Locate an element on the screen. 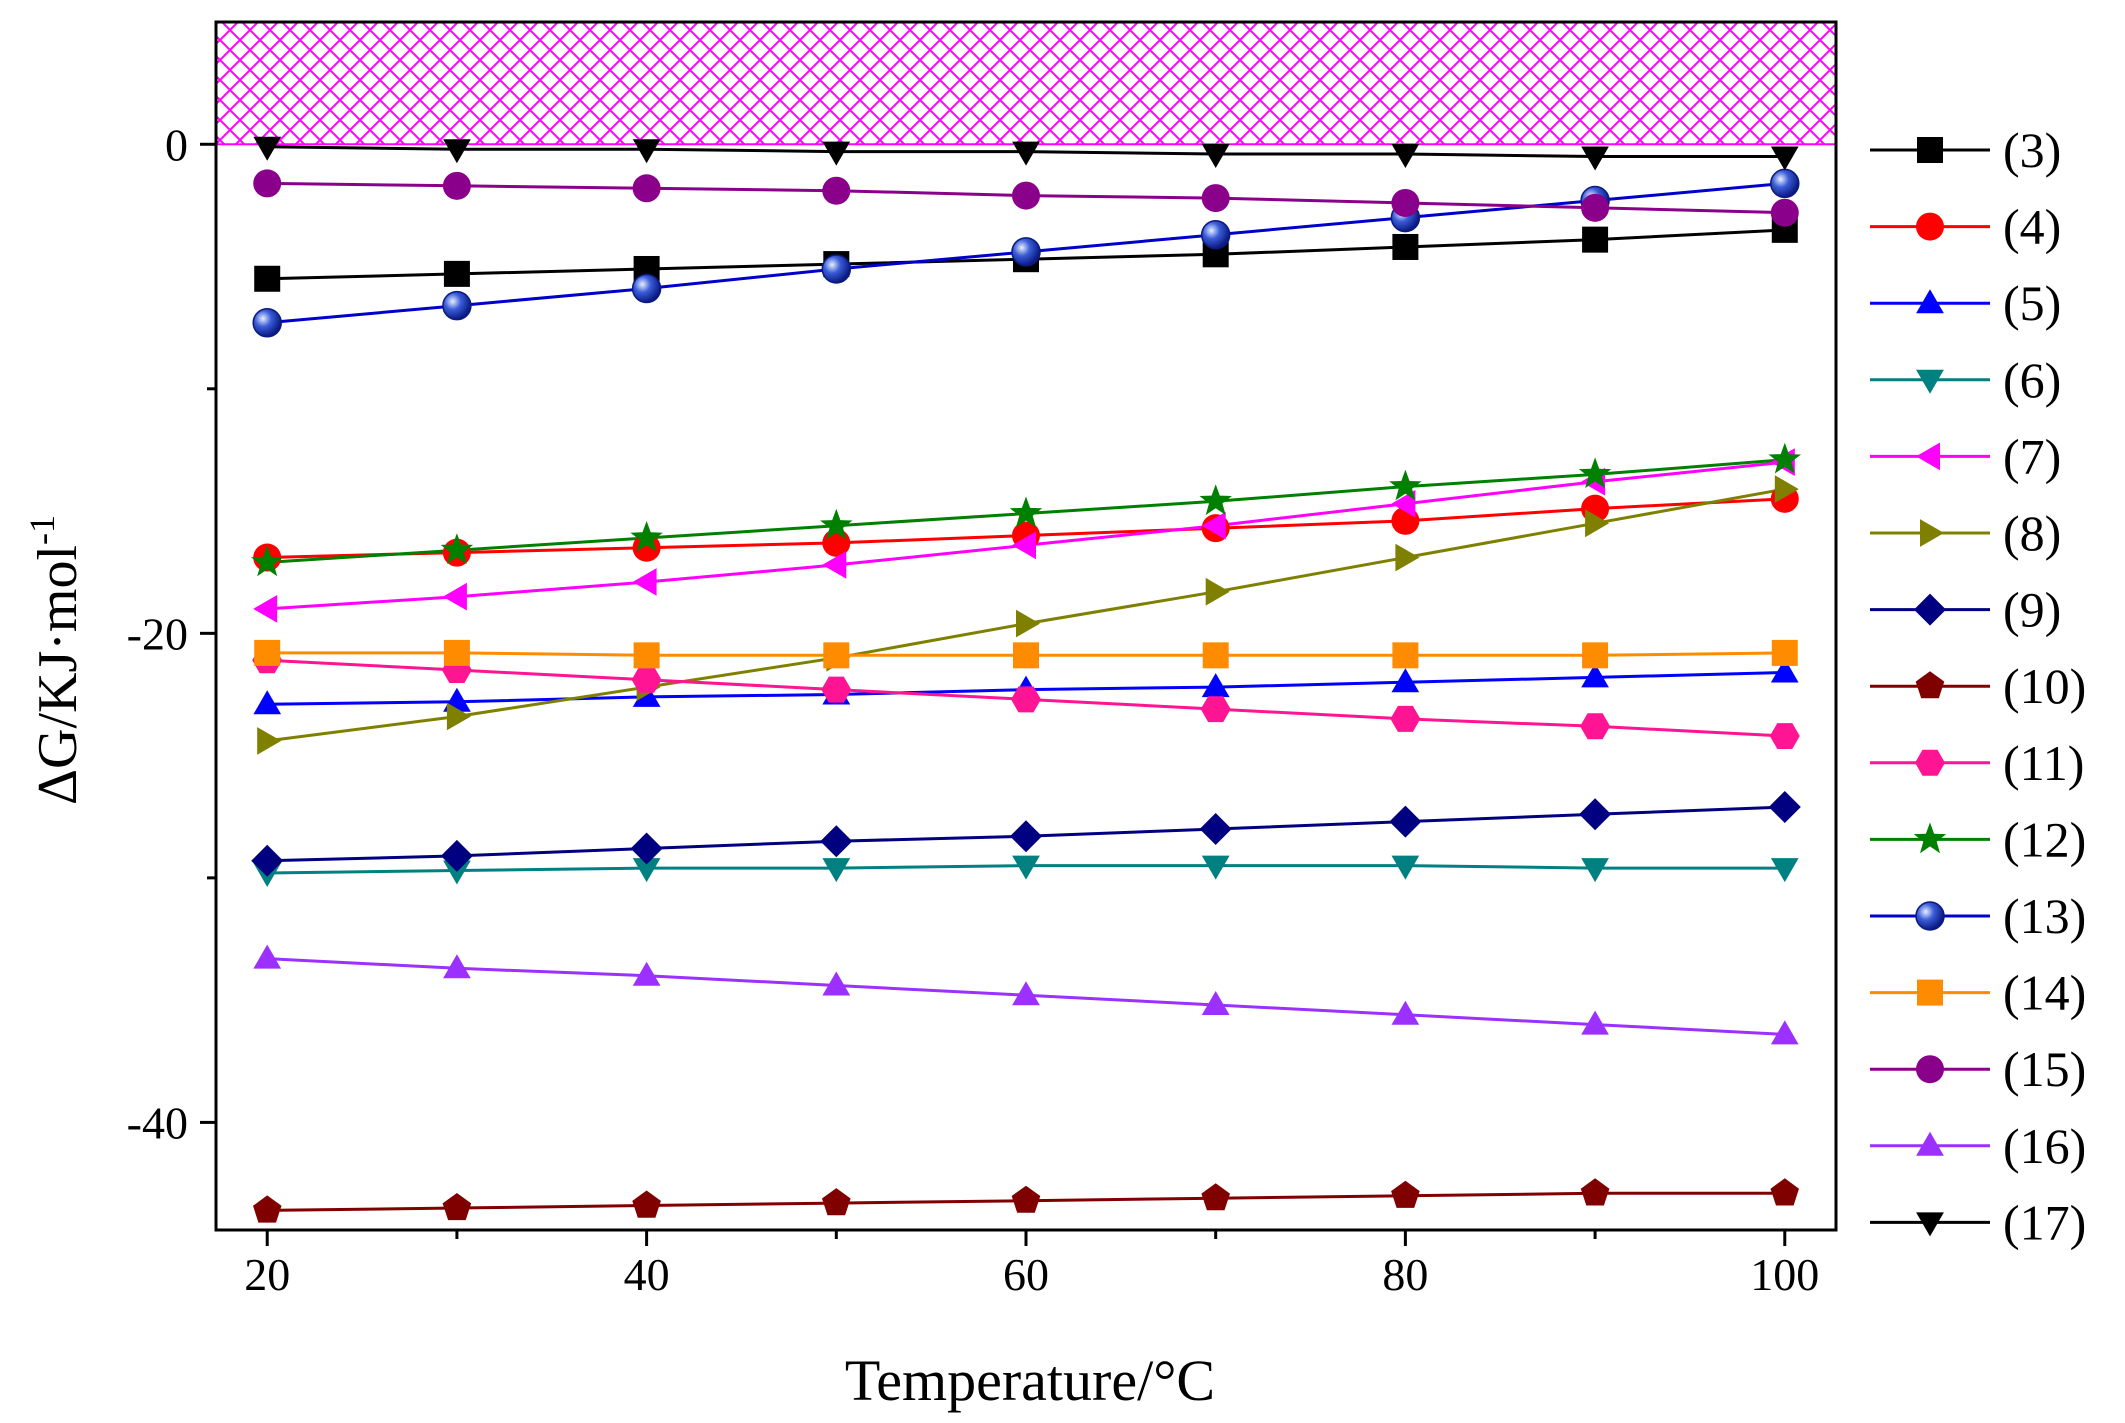 This screenshot has width=2125, height=1423. legend-item-12-marker is located at coordinates (1930, 838).